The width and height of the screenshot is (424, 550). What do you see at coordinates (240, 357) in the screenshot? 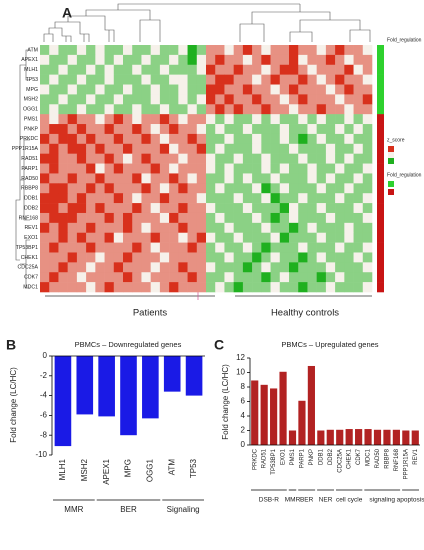
I see `y-tick-label: 12` at bounding box center [240, 357].